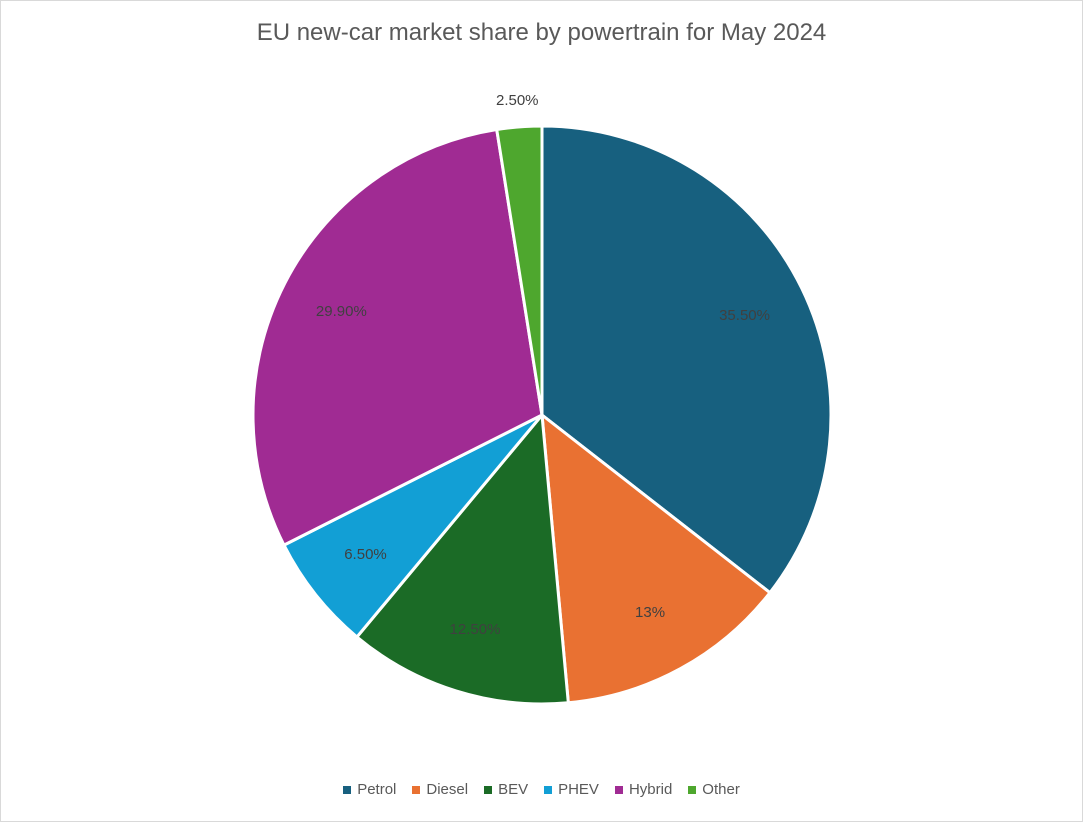 This screenshot has width=1083, height=822. I want to click on legend-label: Hybrid, so click(650, 789).